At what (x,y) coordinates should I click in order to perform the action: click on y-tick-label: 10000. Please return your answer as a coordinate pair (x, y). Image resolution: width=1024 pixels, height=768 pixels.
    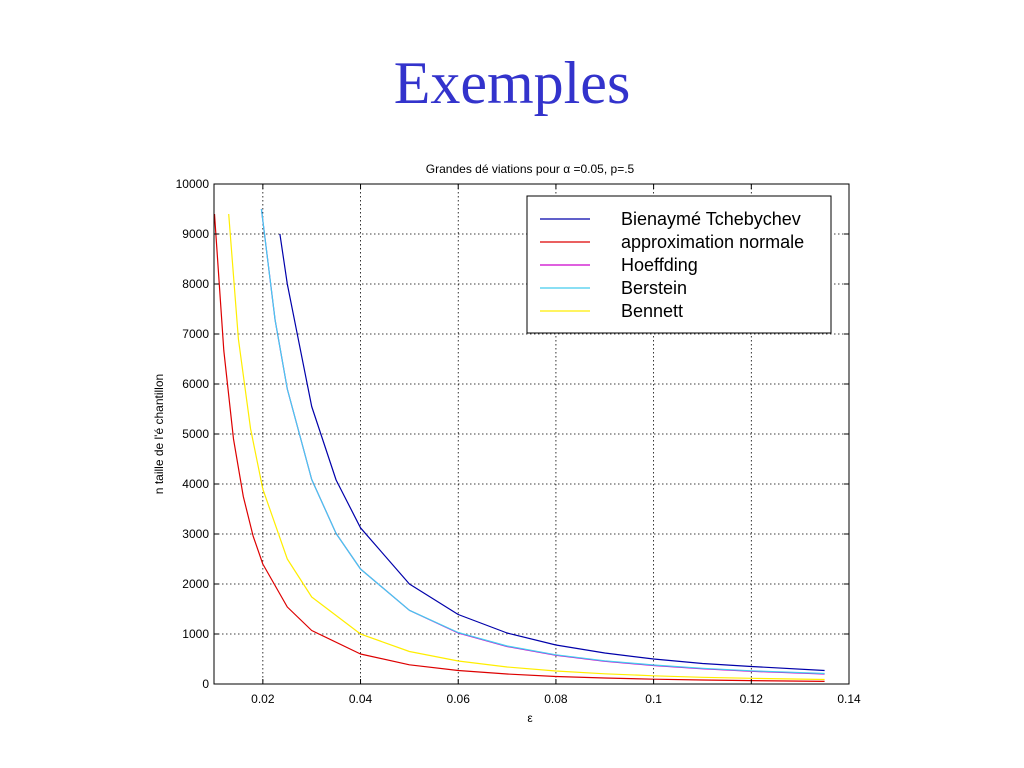
    Looking at the image, I should click on (193, 184).